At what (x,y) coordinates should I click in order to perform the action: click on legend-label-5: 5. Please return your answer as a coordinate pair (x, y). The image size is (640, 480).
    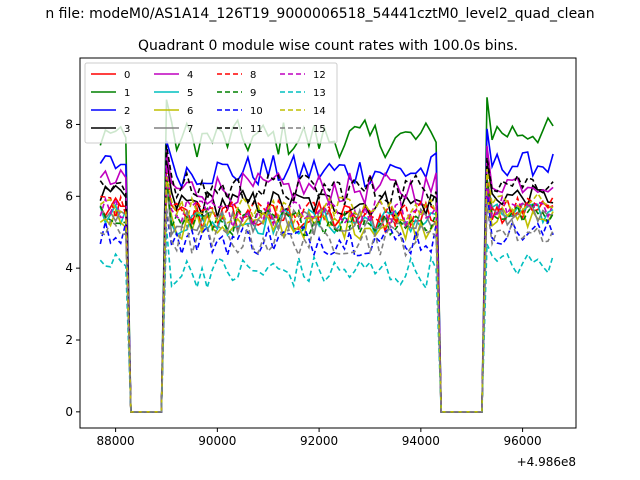
    Looking at the image, I should click on (190, 93).